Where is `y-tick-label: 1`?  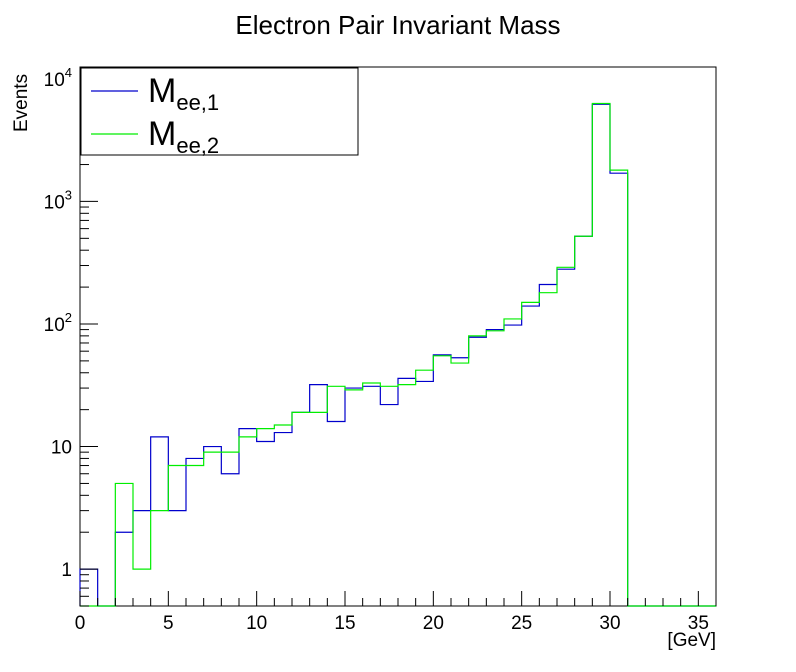 y-tick-label: 1 is located at coordinates (66, 570).